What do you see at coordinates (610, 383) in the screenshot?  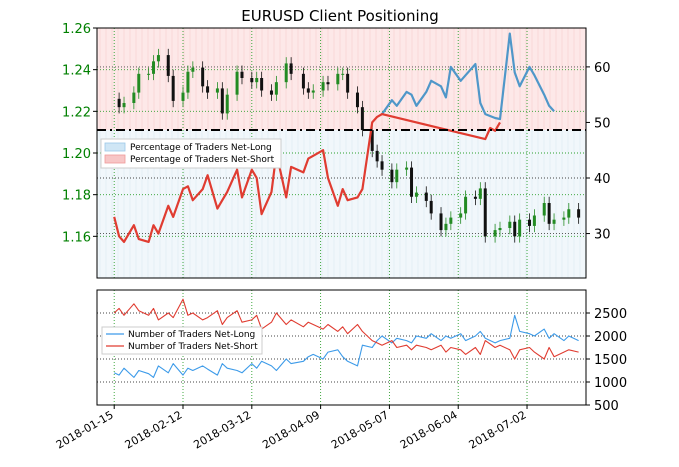 I see `count-tick-label: 1000` at bounding box center [610, 383].